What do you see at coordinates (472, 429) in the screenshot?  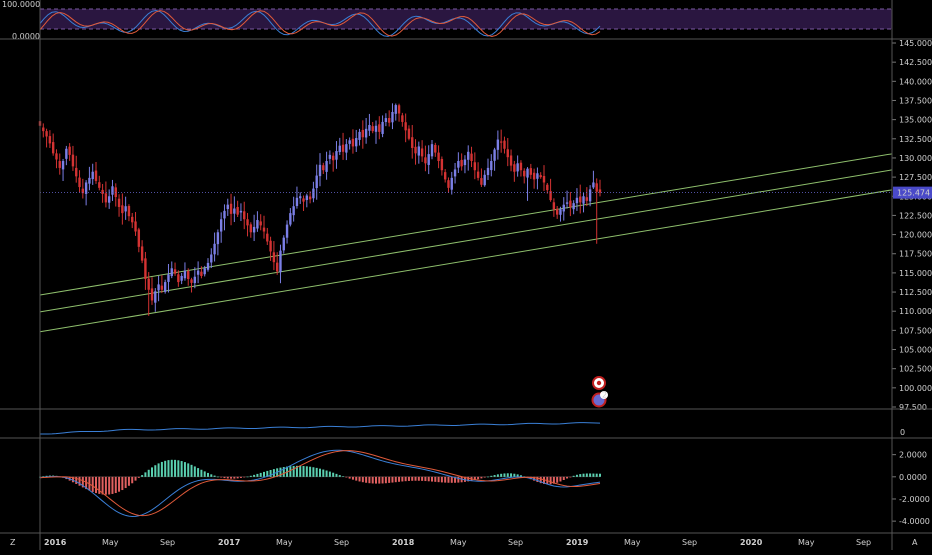 I see `oscillator-pane: 0` at bounding box center [472, 429].